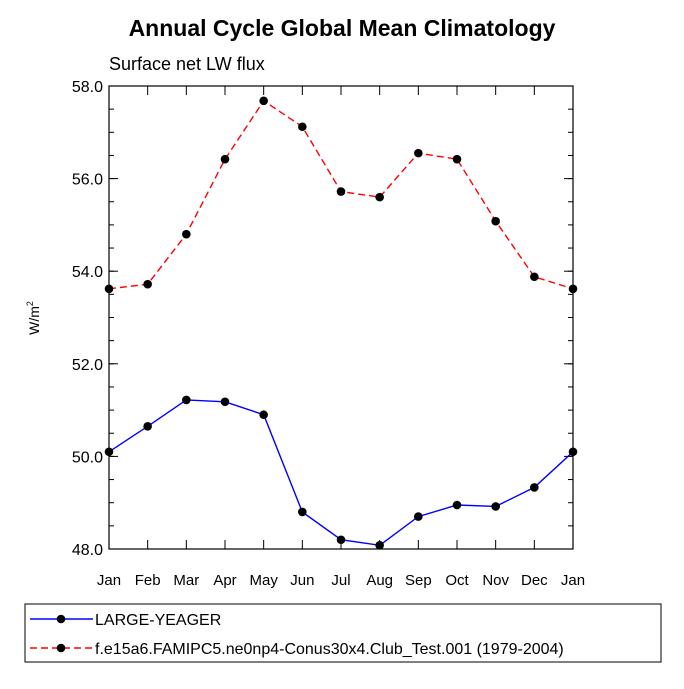  Describe the element at coordinates (418, 580) in the screenshot. I see `x-tick-label: Sep` at that location.